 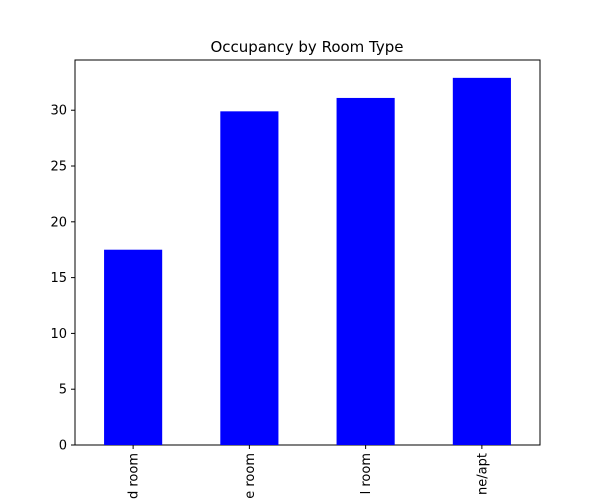 What do you see at coordinates (58, 278) in the screenshot?
I see `y-tick-label: 15` at bounding box center [58, 278].